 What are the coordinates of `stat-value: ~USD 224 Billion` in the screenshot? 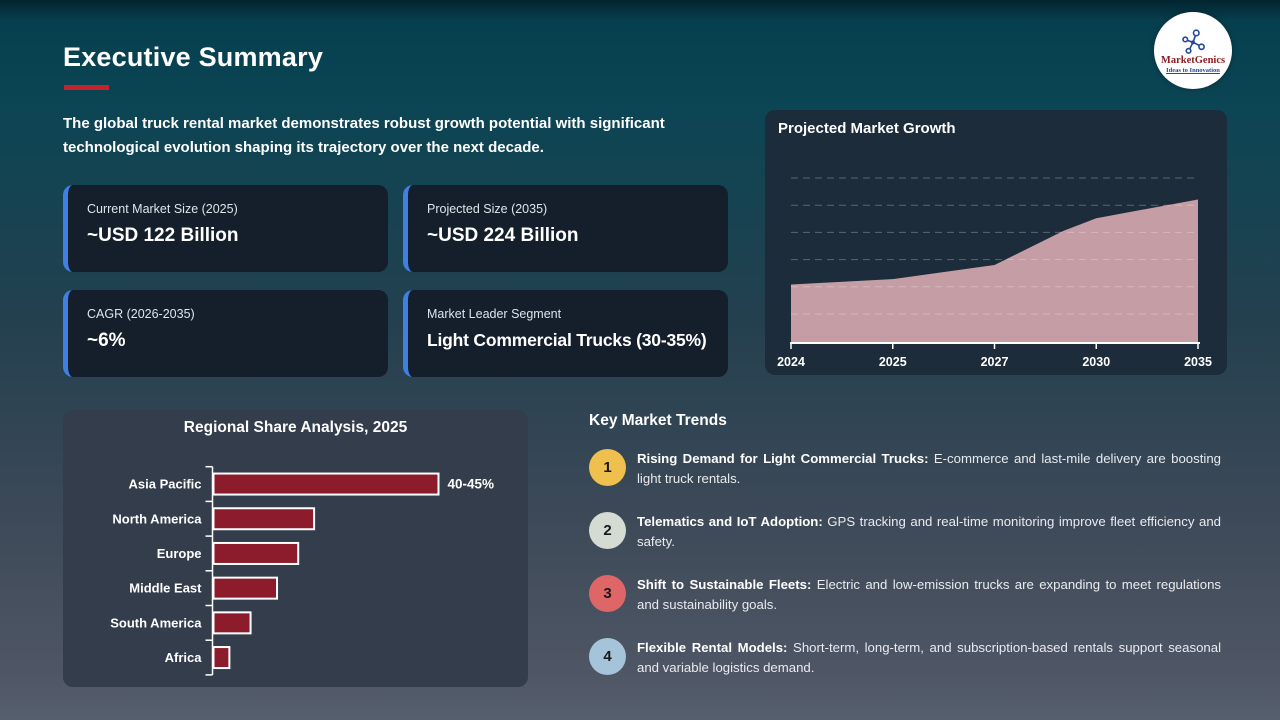 It's located at (503, 235).